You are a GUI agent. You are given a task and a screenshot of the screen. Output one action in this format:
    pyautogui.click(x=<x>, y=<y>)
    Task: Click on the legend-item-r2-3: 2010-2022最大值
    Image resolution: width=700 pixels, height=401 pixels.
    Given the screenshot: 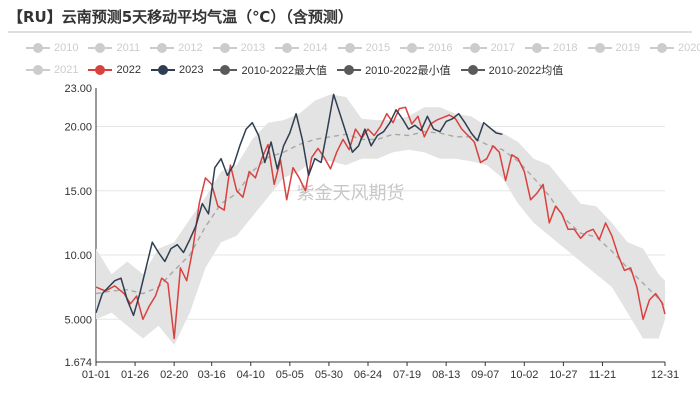 What is the action you would take?
    pyautogui.click(x=270, y=70)
    